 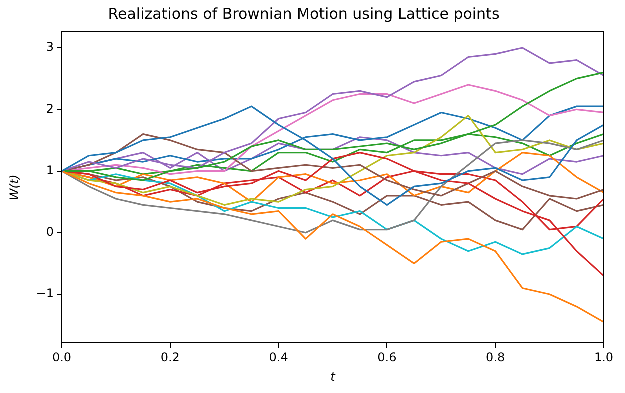 I want to click on x-tick-label: 0.4, so click(x=278, y=357).